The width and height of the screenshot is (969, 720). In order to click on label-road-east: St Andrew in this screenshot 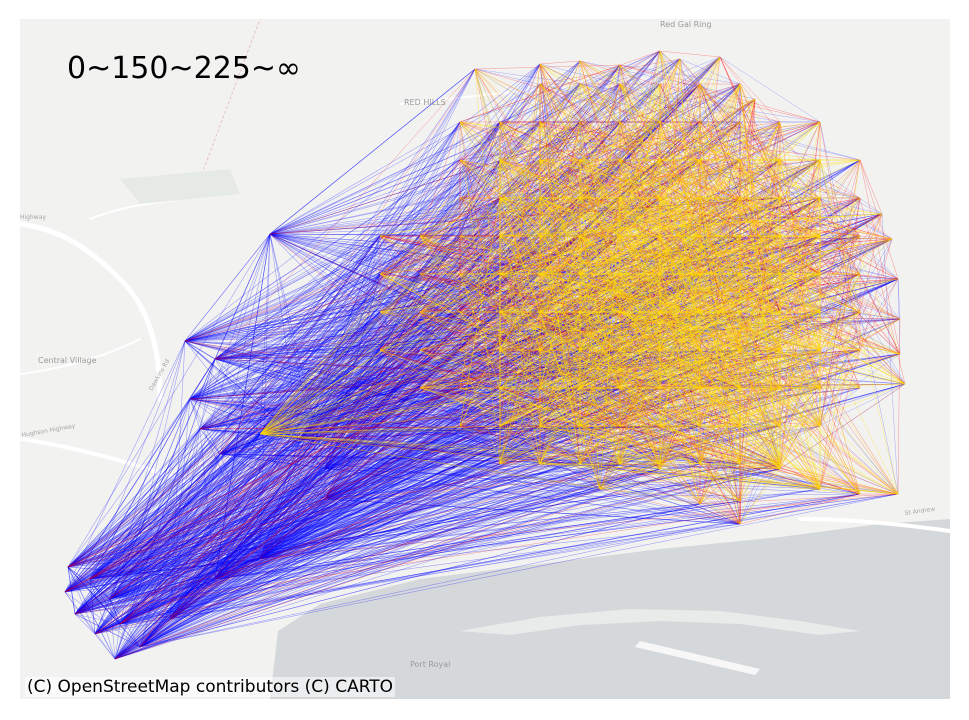, I will do `click(919, 511)`.